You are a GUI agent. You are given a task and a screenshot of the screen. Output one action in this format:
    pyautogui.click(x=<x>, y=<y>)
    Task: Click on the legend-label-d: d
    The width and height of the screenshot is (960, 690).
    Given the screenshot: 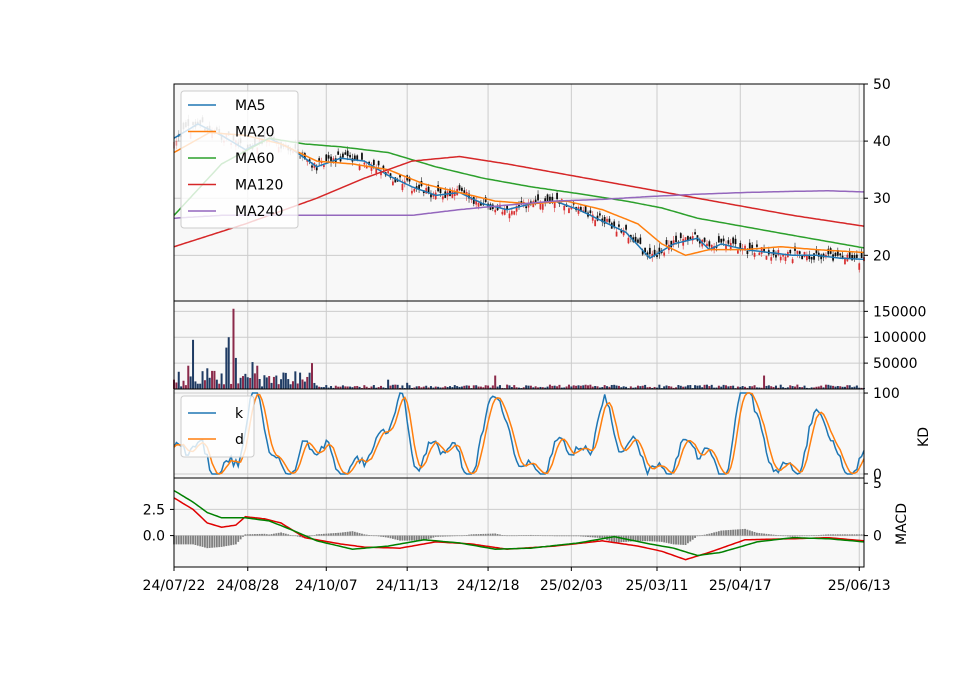 What is the action you would take?
    pyautogui.click(x=239, y=440)
    